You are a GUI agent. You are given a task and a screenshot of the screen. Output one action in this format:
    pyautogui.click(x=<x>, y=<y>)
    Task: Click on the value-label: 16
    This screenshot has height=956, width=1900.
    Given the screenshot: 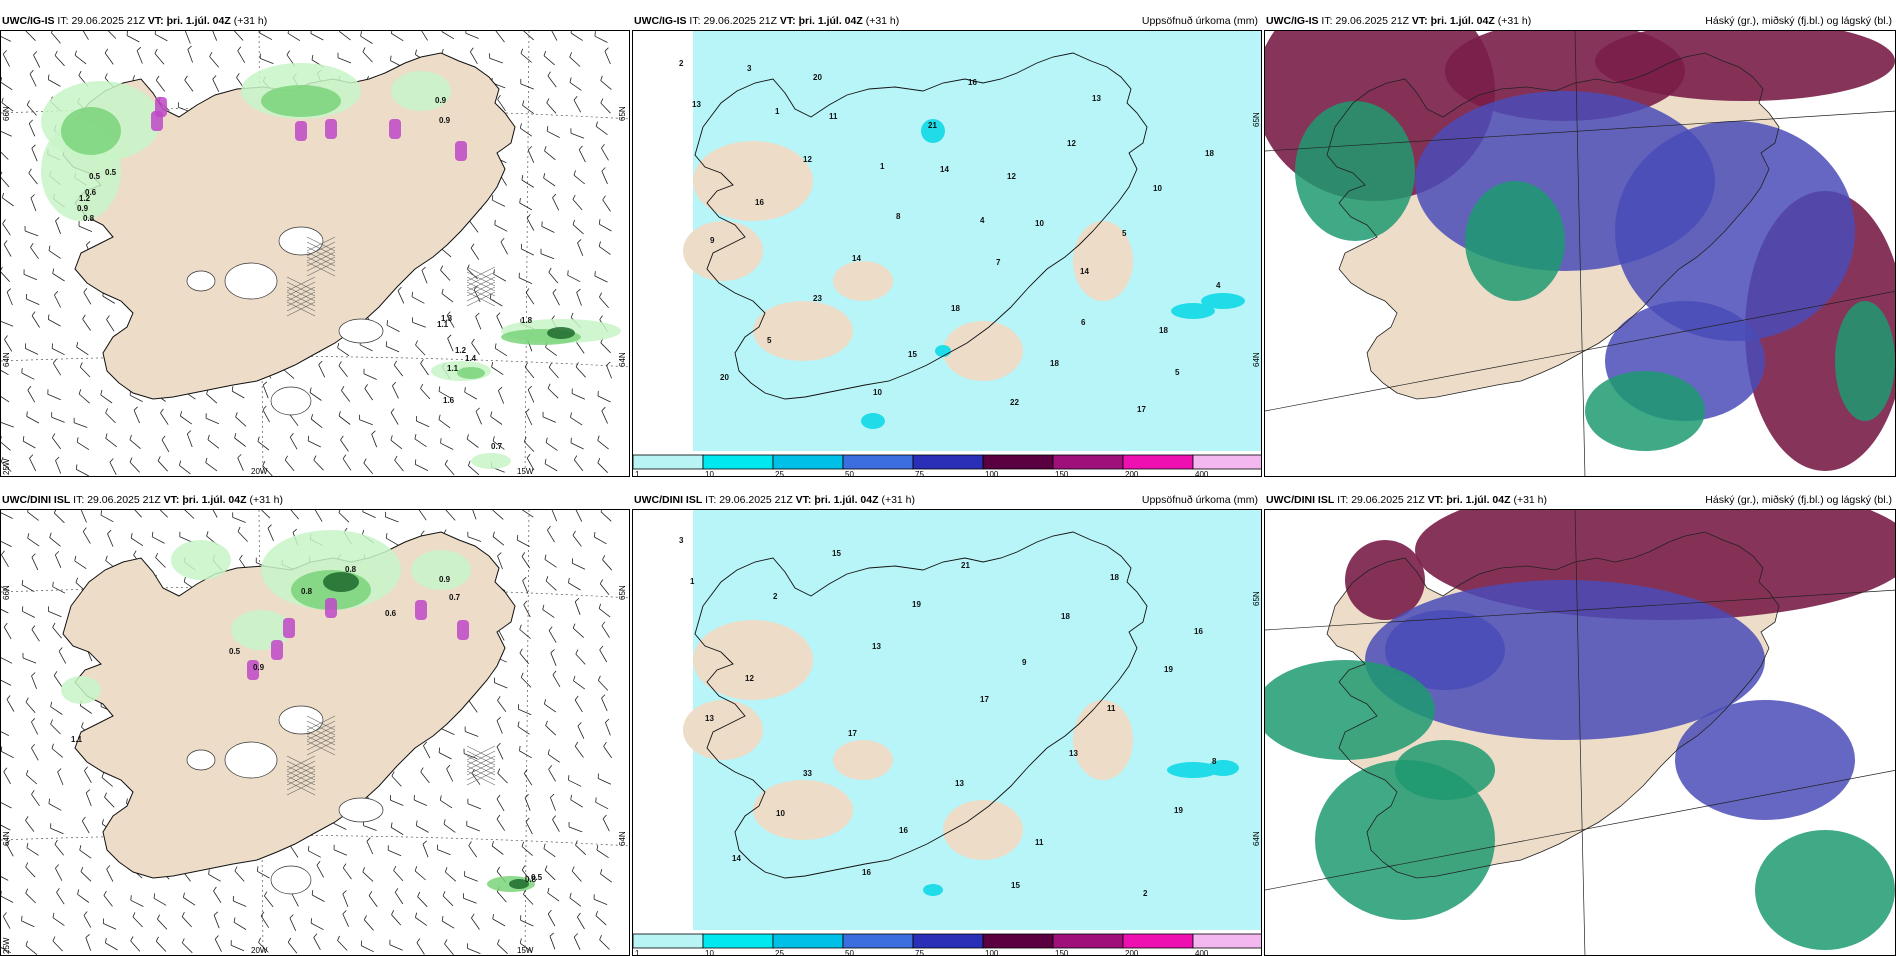 What is the action you would take?
    pyautogui.click(x=759, y=202)
    